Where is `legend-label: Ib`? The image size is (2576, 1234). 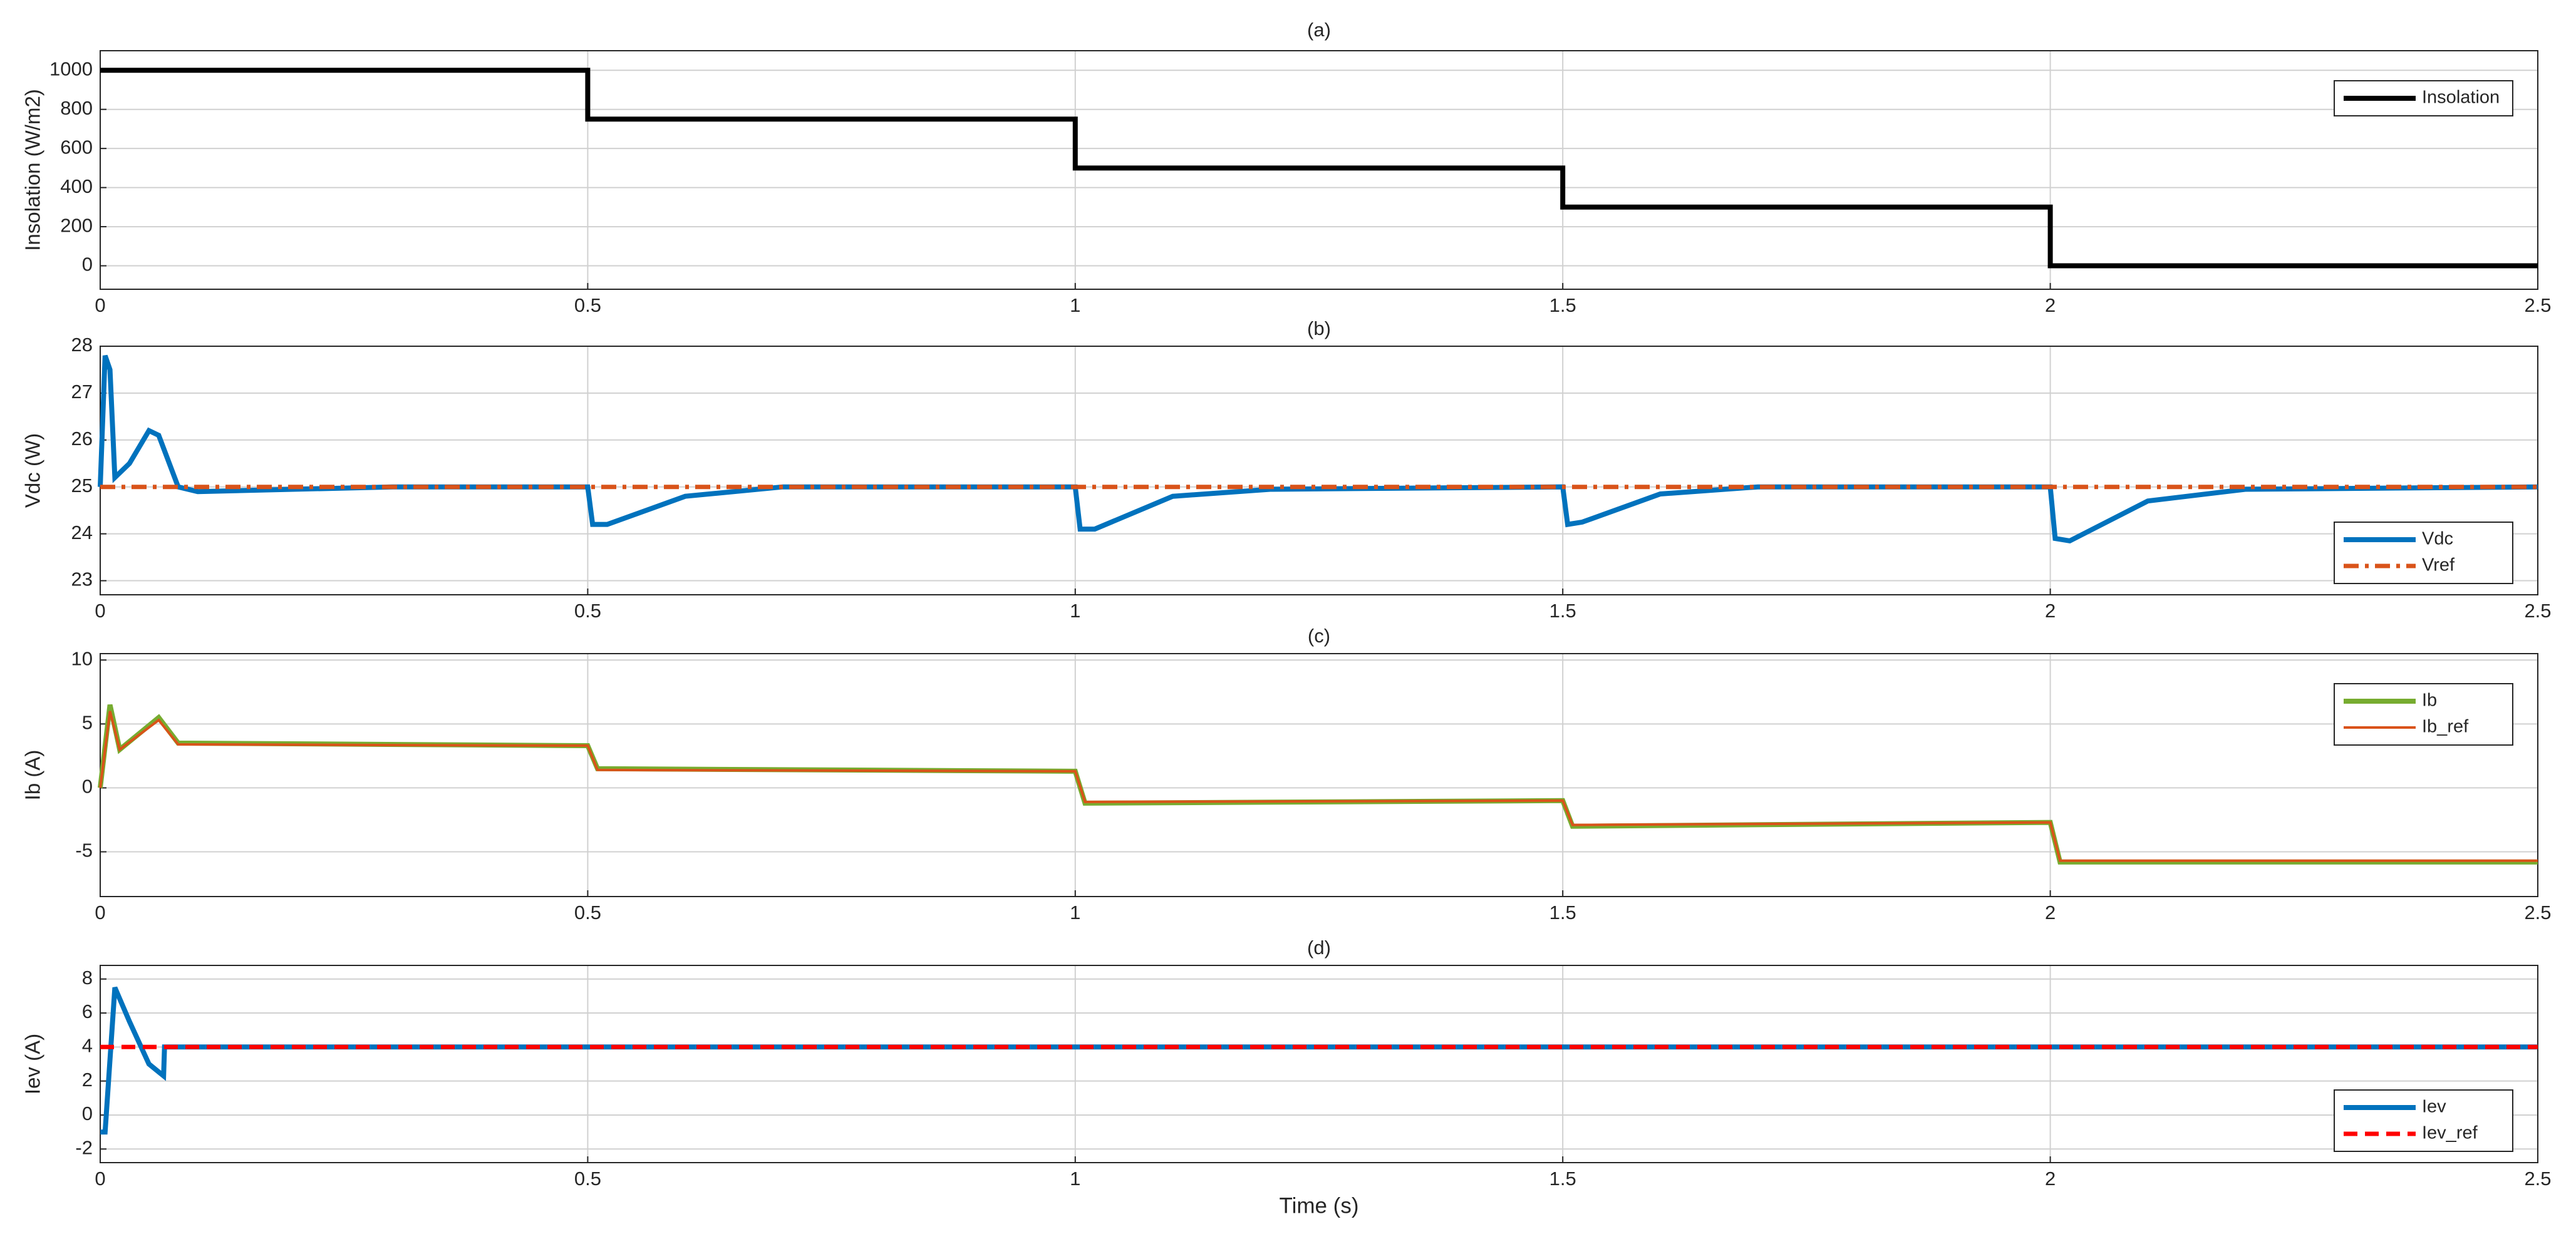 legend-label: Ib is located at coordinates (2429, 701).